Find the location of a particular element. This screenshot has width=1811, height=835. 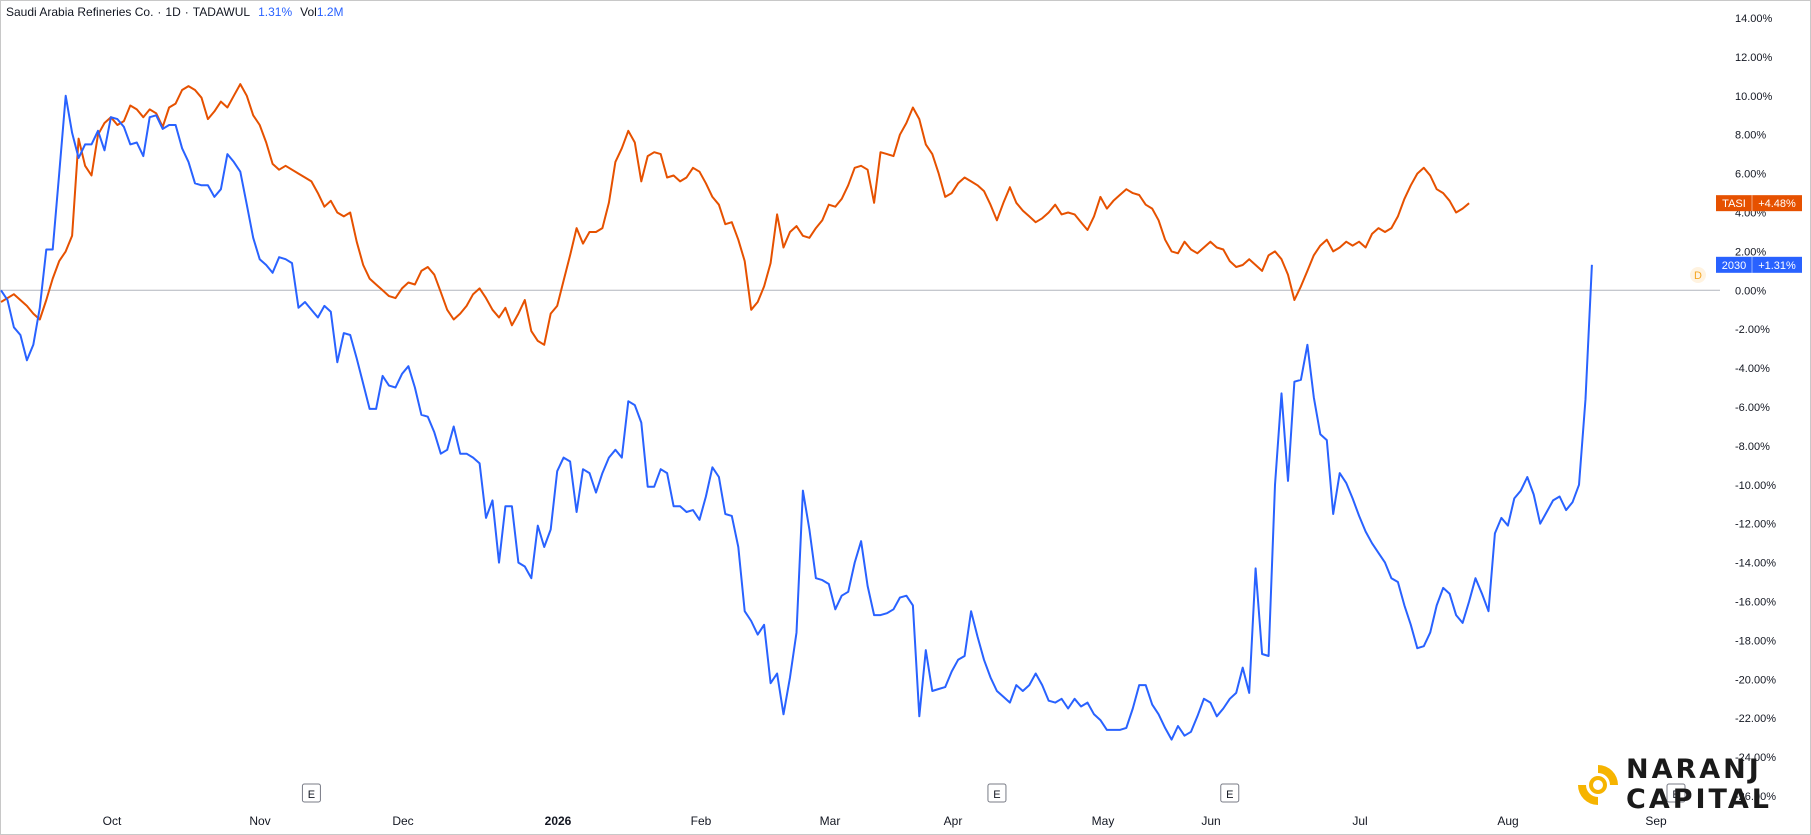

badge-series-value: +1.31% is located at coordinates (1777, 266).